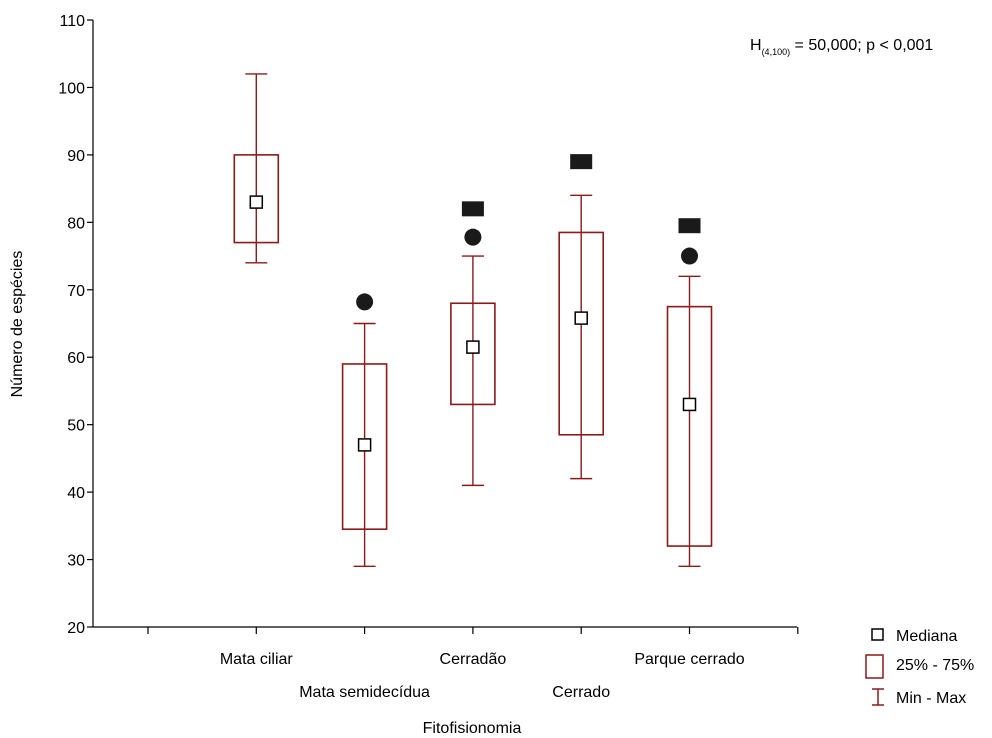 The image size is (992, 738). What do you see at coordinates (71, 88) in the screenshot?
I see `y-tick-label: 100` at bounding box center [71, 88].